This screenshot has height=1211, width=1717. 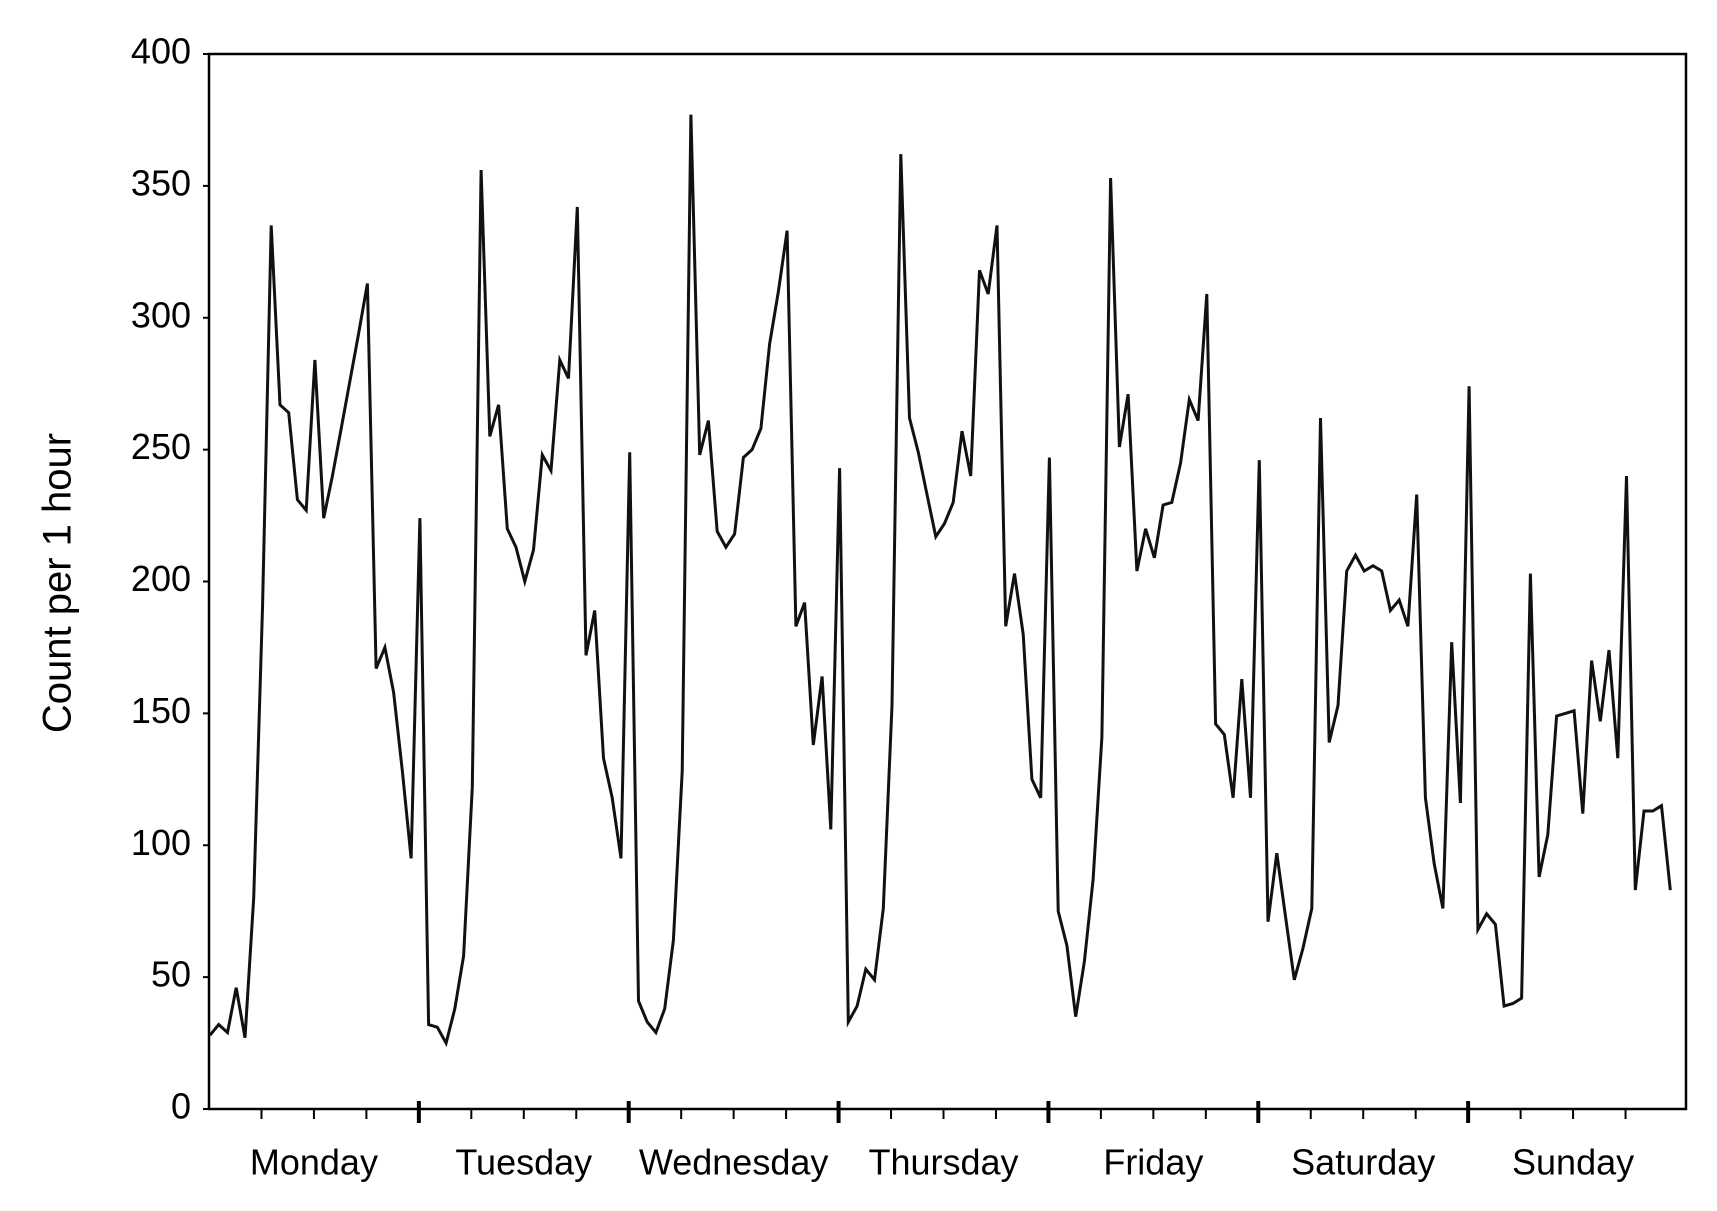 What do you see at coordinates (161, 710) in the screenshot?
I see `y-tick-label: 150` at bounding box center [161, 710].